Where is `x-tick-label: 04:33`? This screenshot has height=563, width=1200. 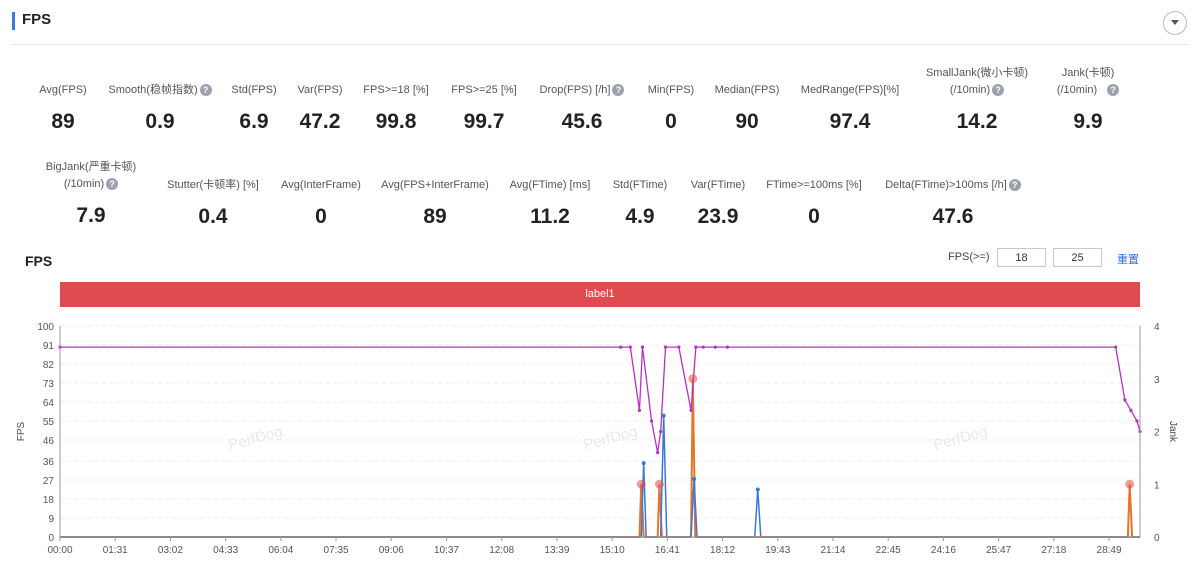
x-tick-label: 04:33 is located at coordinates (225, 550).